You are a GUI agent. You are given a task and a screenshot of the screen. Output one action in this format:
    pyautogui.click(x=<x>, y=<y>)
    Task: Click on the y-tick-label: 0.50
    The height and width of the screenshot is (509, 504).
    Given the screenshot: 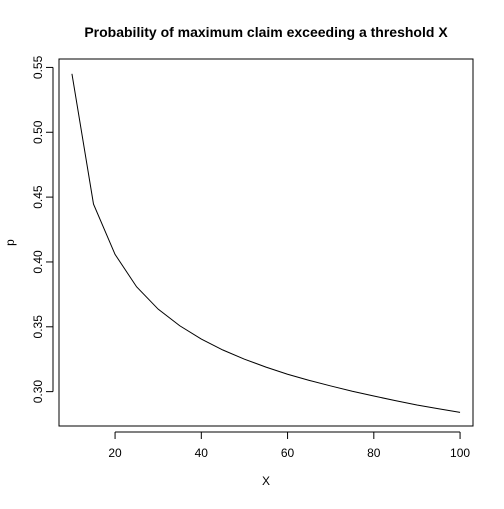 What is the action you would take?
    pyautogui.click(x=38, y=132)
    